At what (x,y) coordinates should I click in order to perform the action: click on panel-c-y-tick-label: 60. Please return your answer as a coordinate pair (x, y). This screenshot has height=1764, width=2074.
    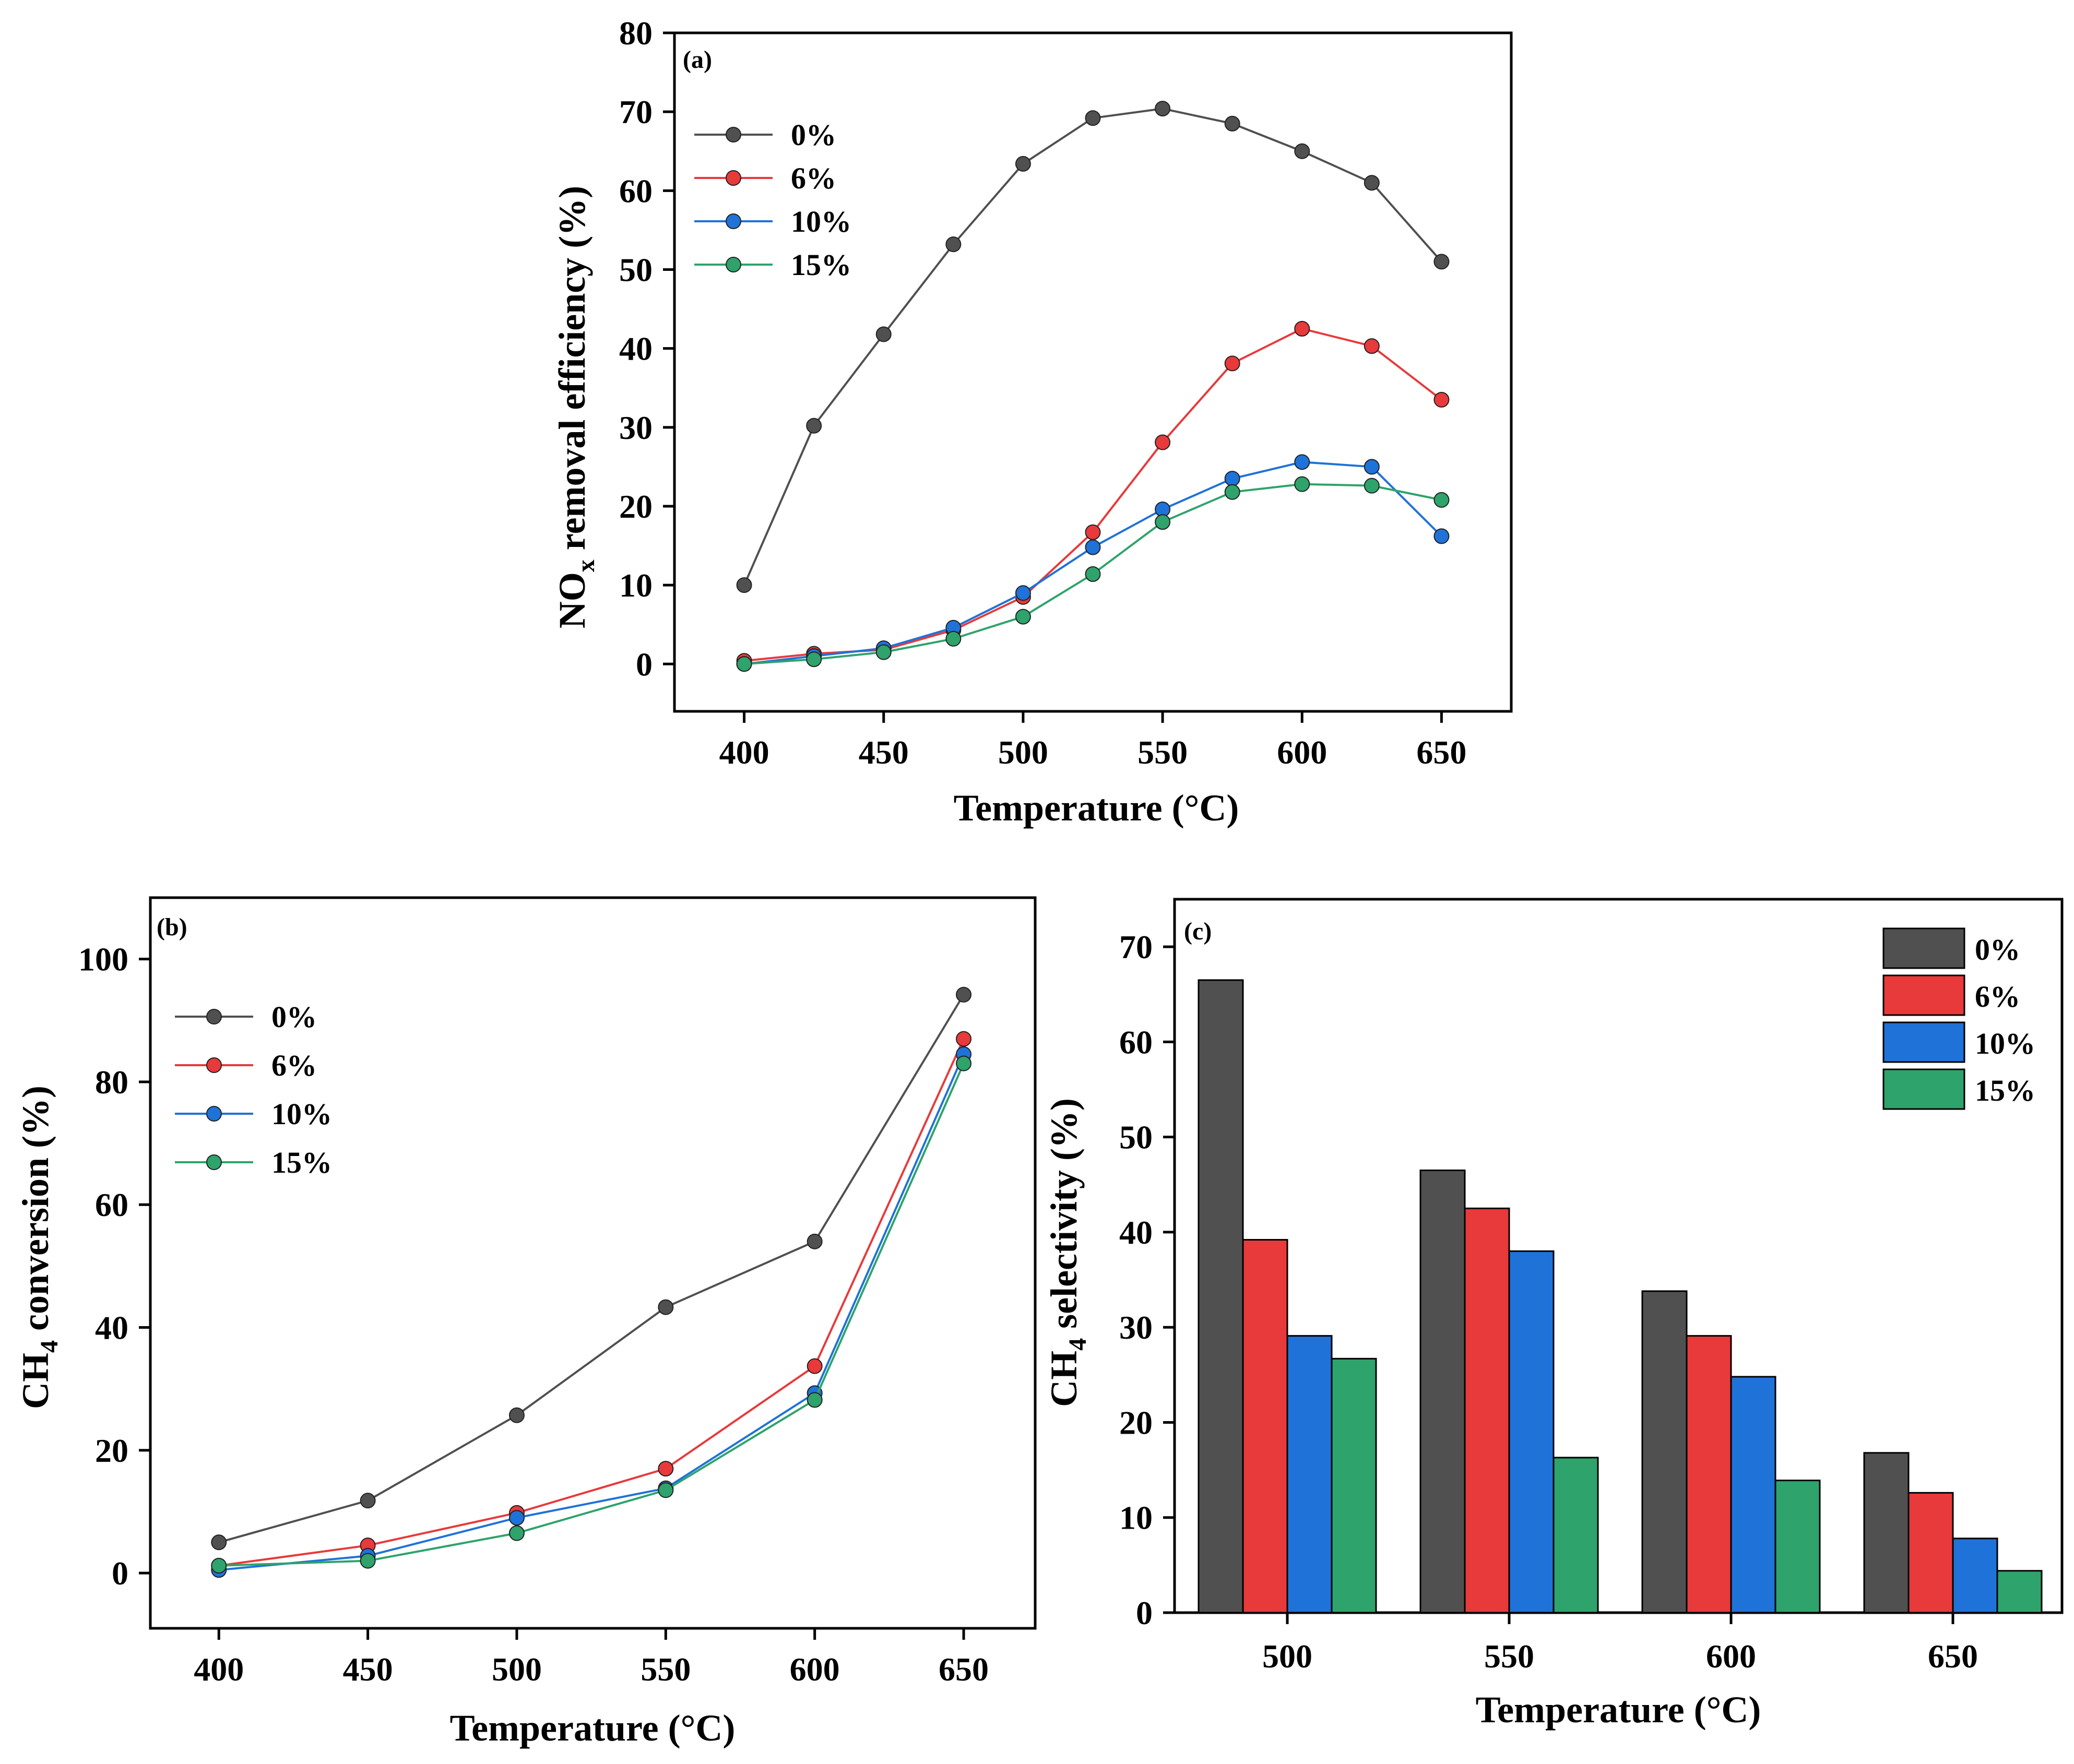
    Looking at the image, I should click on (1136, 1041).